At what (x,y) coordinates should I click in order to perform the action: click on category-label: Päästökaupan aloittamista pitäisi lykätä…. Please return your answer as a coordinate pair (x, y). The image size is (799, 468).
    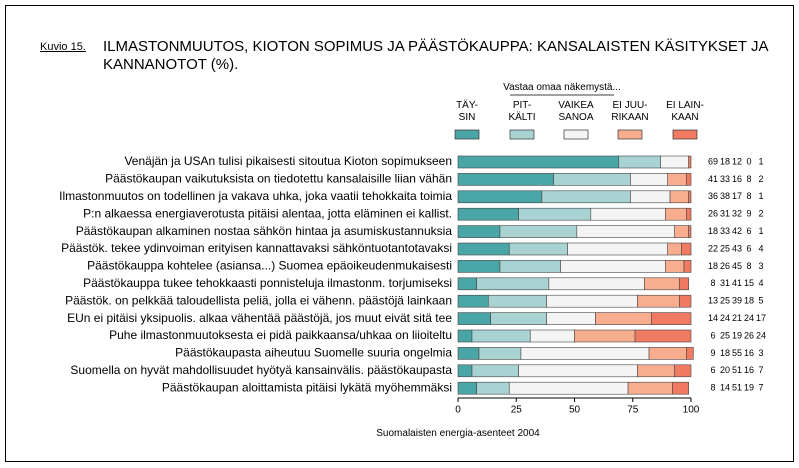
    Looking at the image, I should click on (307, 387).